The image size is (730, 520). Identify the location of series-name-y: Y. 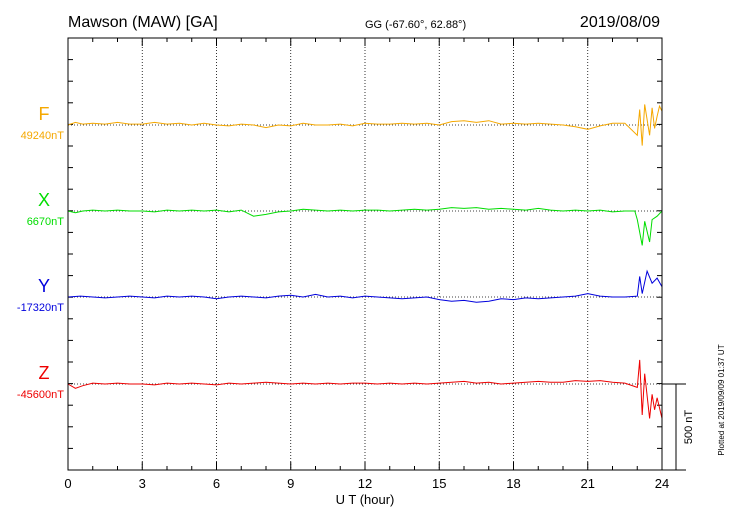
(44, 286).